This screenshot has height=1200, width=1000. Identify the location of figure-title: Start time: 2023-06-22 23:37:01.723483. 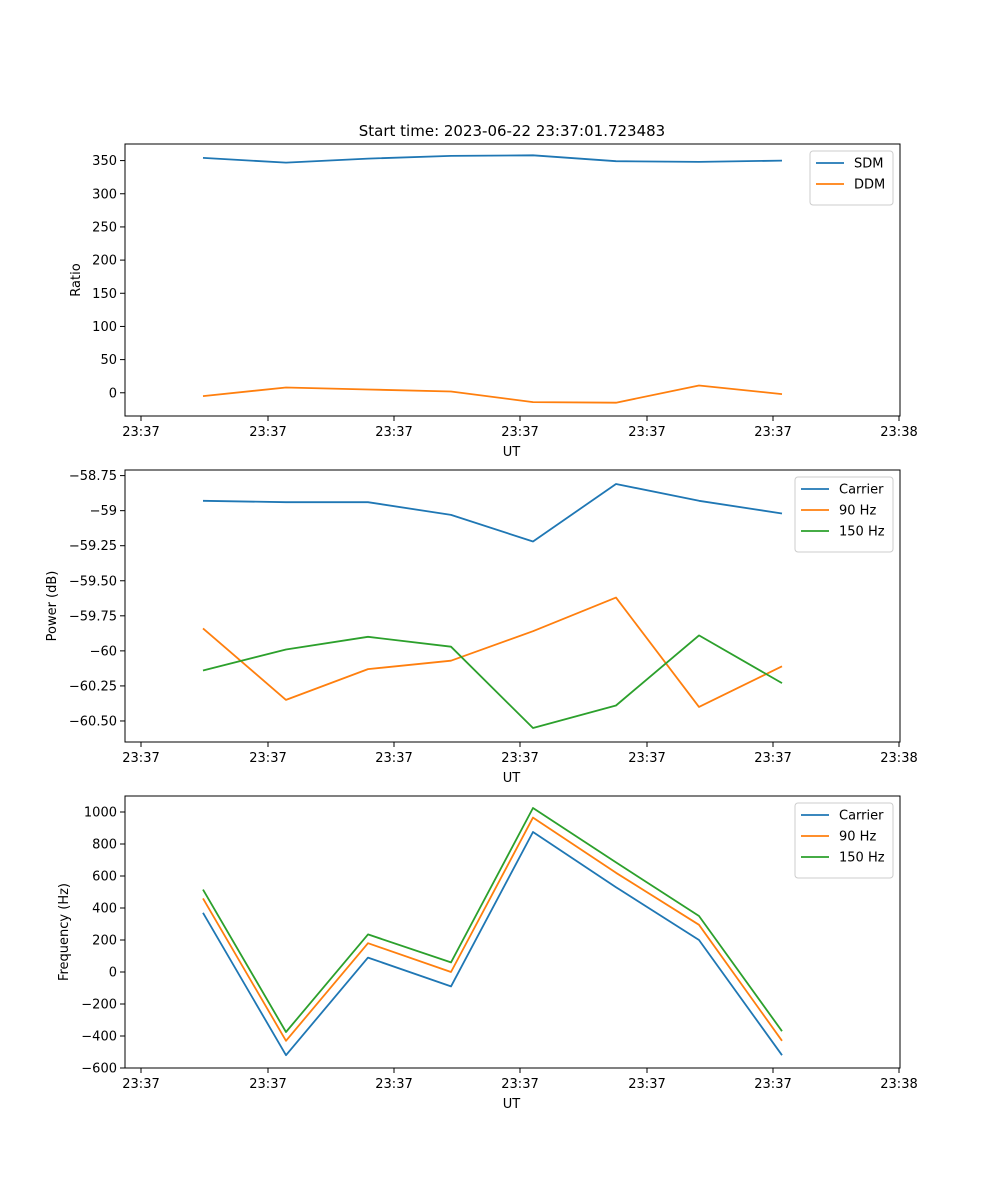
(512, 131).